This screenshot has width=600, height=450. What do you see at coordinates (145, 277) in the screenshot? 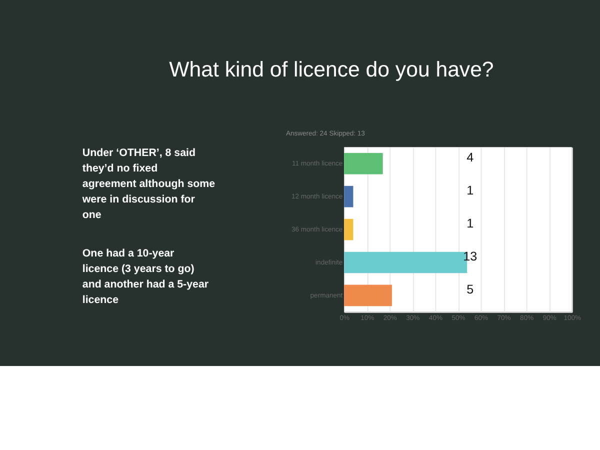
I see `text: One had a 10-year licence (3 years to go) and another had a 5-year licence` at bounding box center [145, 277].